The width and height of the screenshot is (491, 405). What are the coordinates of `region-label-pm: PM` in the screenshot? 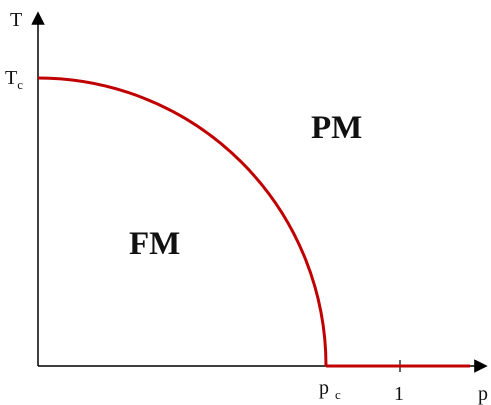 It's located at (336, 128).